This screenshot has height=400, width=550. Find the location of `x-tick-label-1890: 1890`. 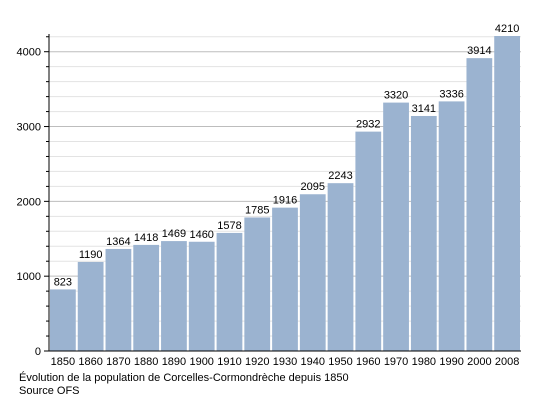

x-tick-label-1890: 1890 is located at coordinates (174, 362).